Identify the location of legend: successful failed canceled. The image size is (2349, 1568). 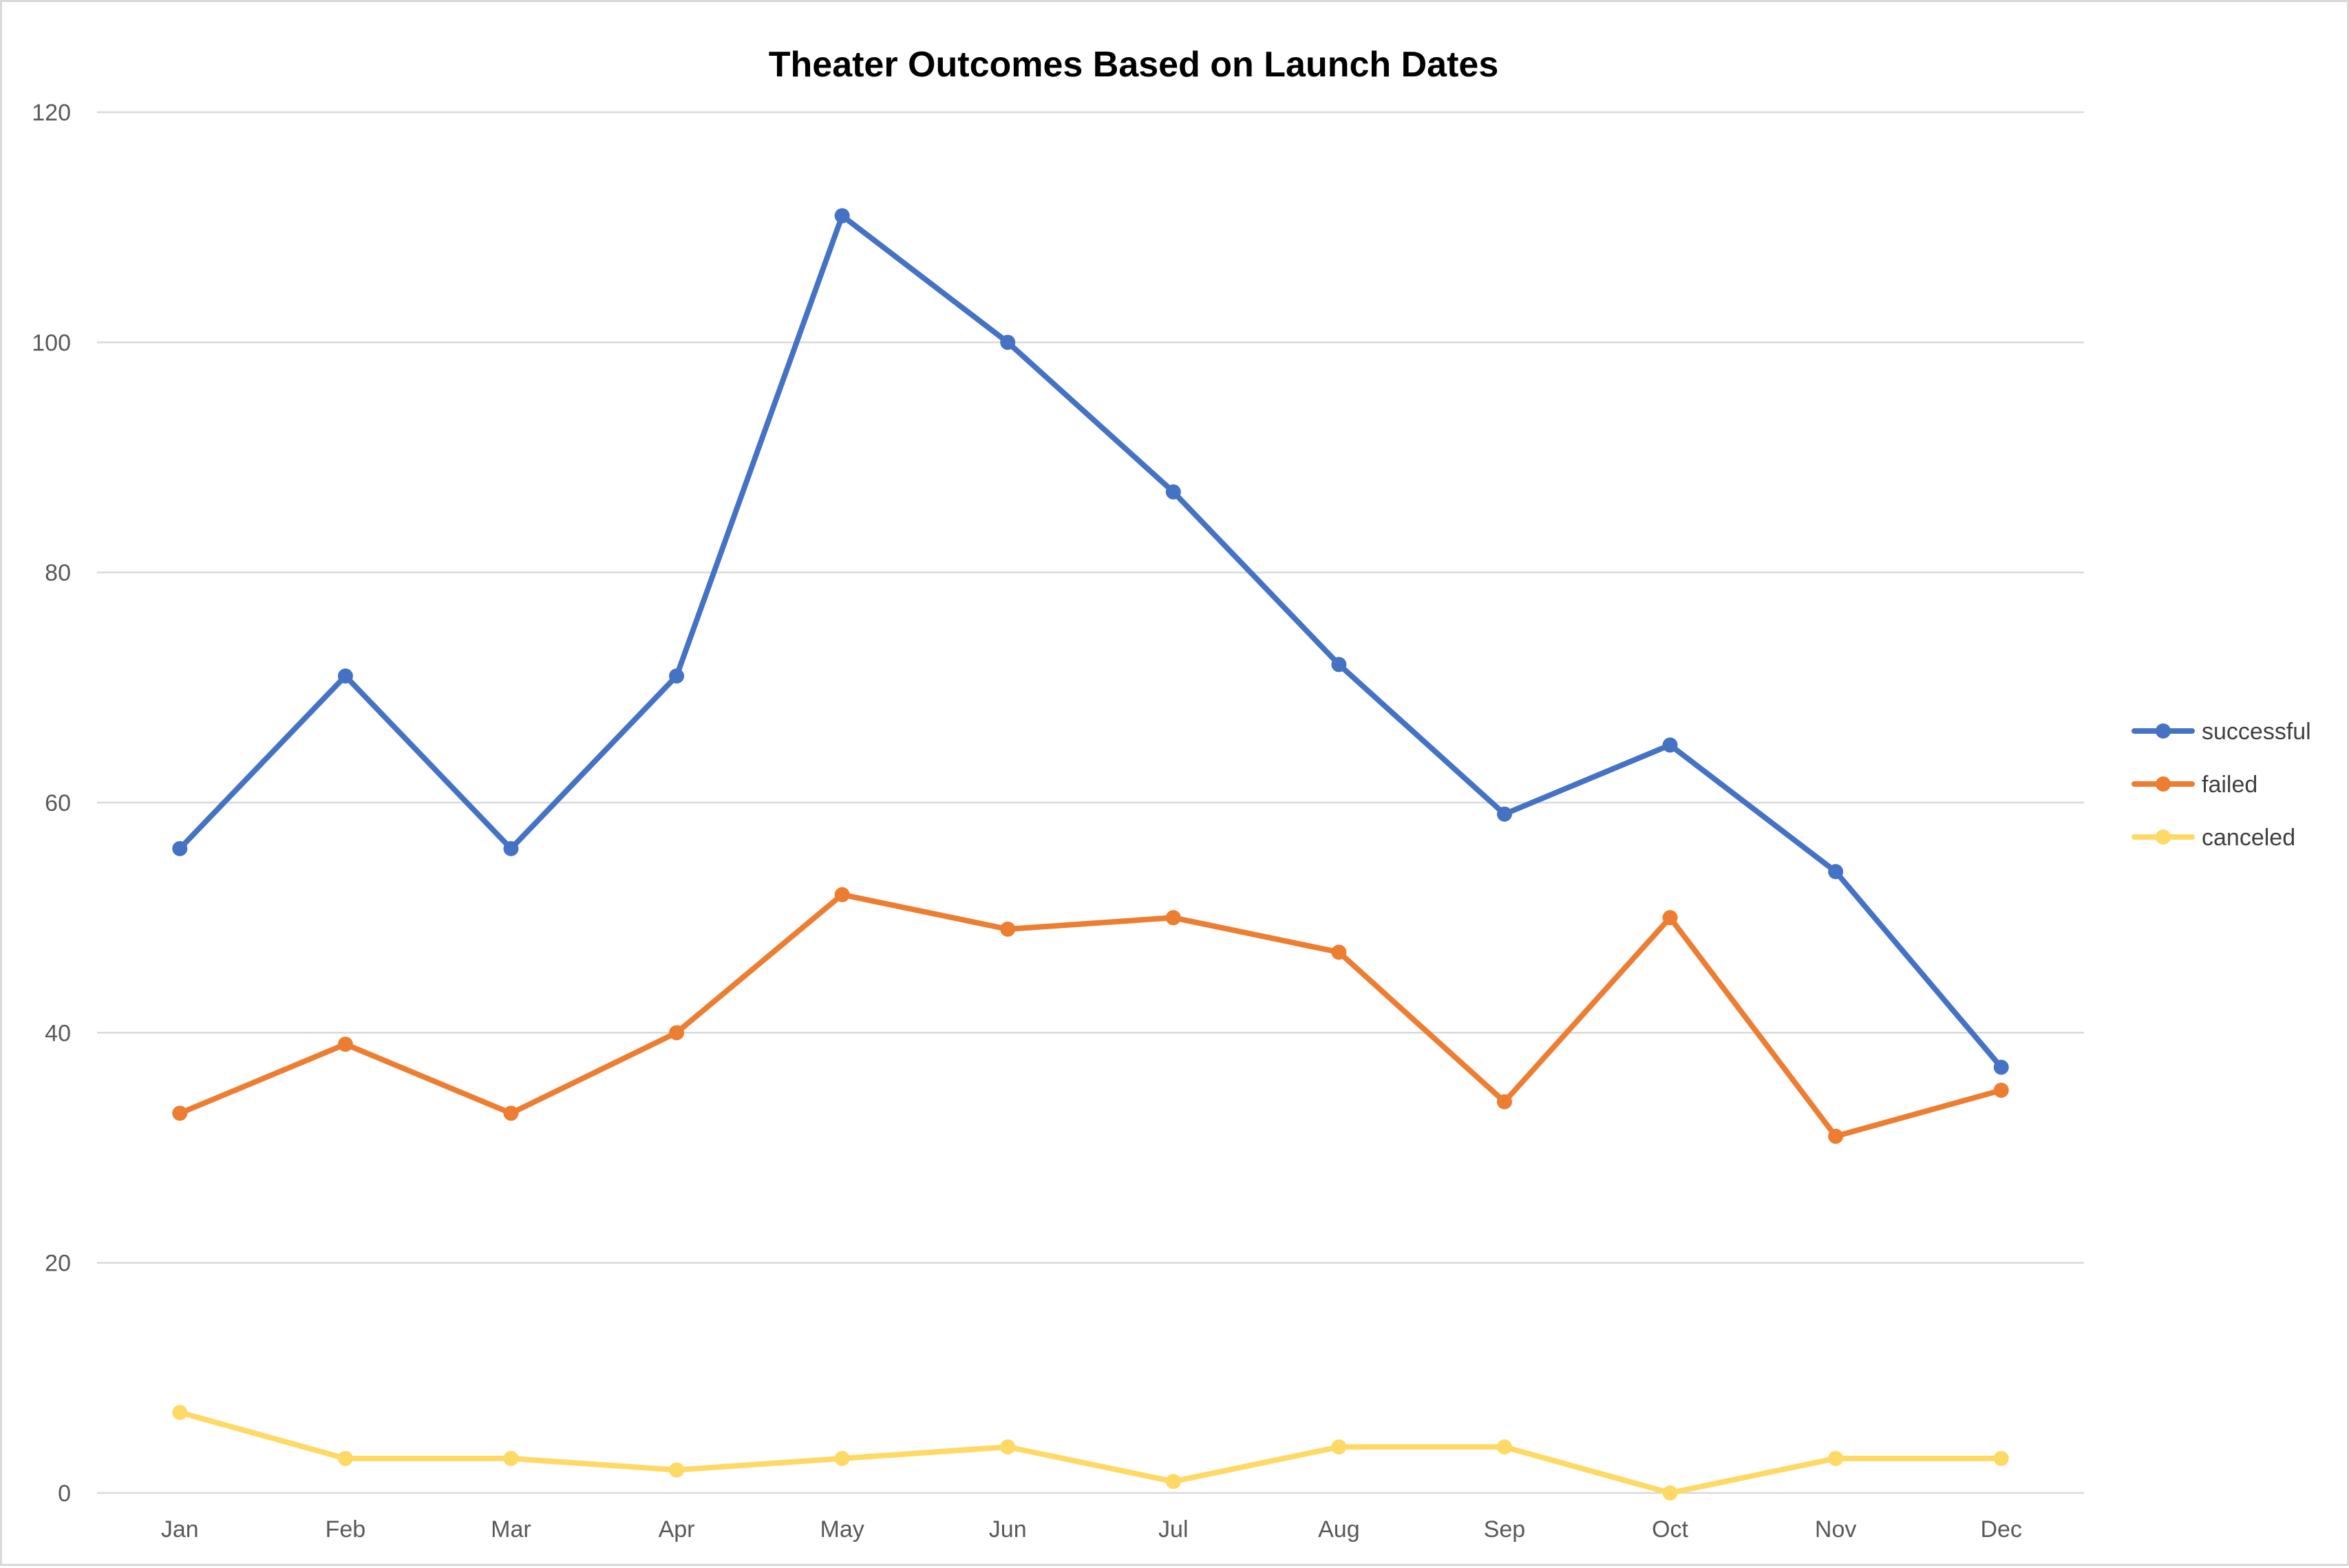
(2221, 785).